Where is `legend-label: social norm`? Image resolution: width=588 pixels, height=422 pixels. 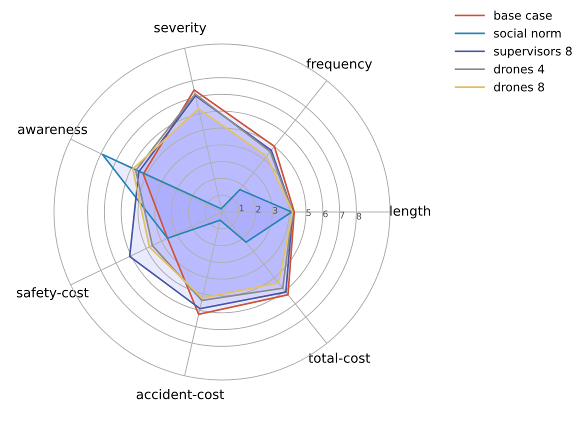 legend-label: social norm is located at coordinates (527, 33).